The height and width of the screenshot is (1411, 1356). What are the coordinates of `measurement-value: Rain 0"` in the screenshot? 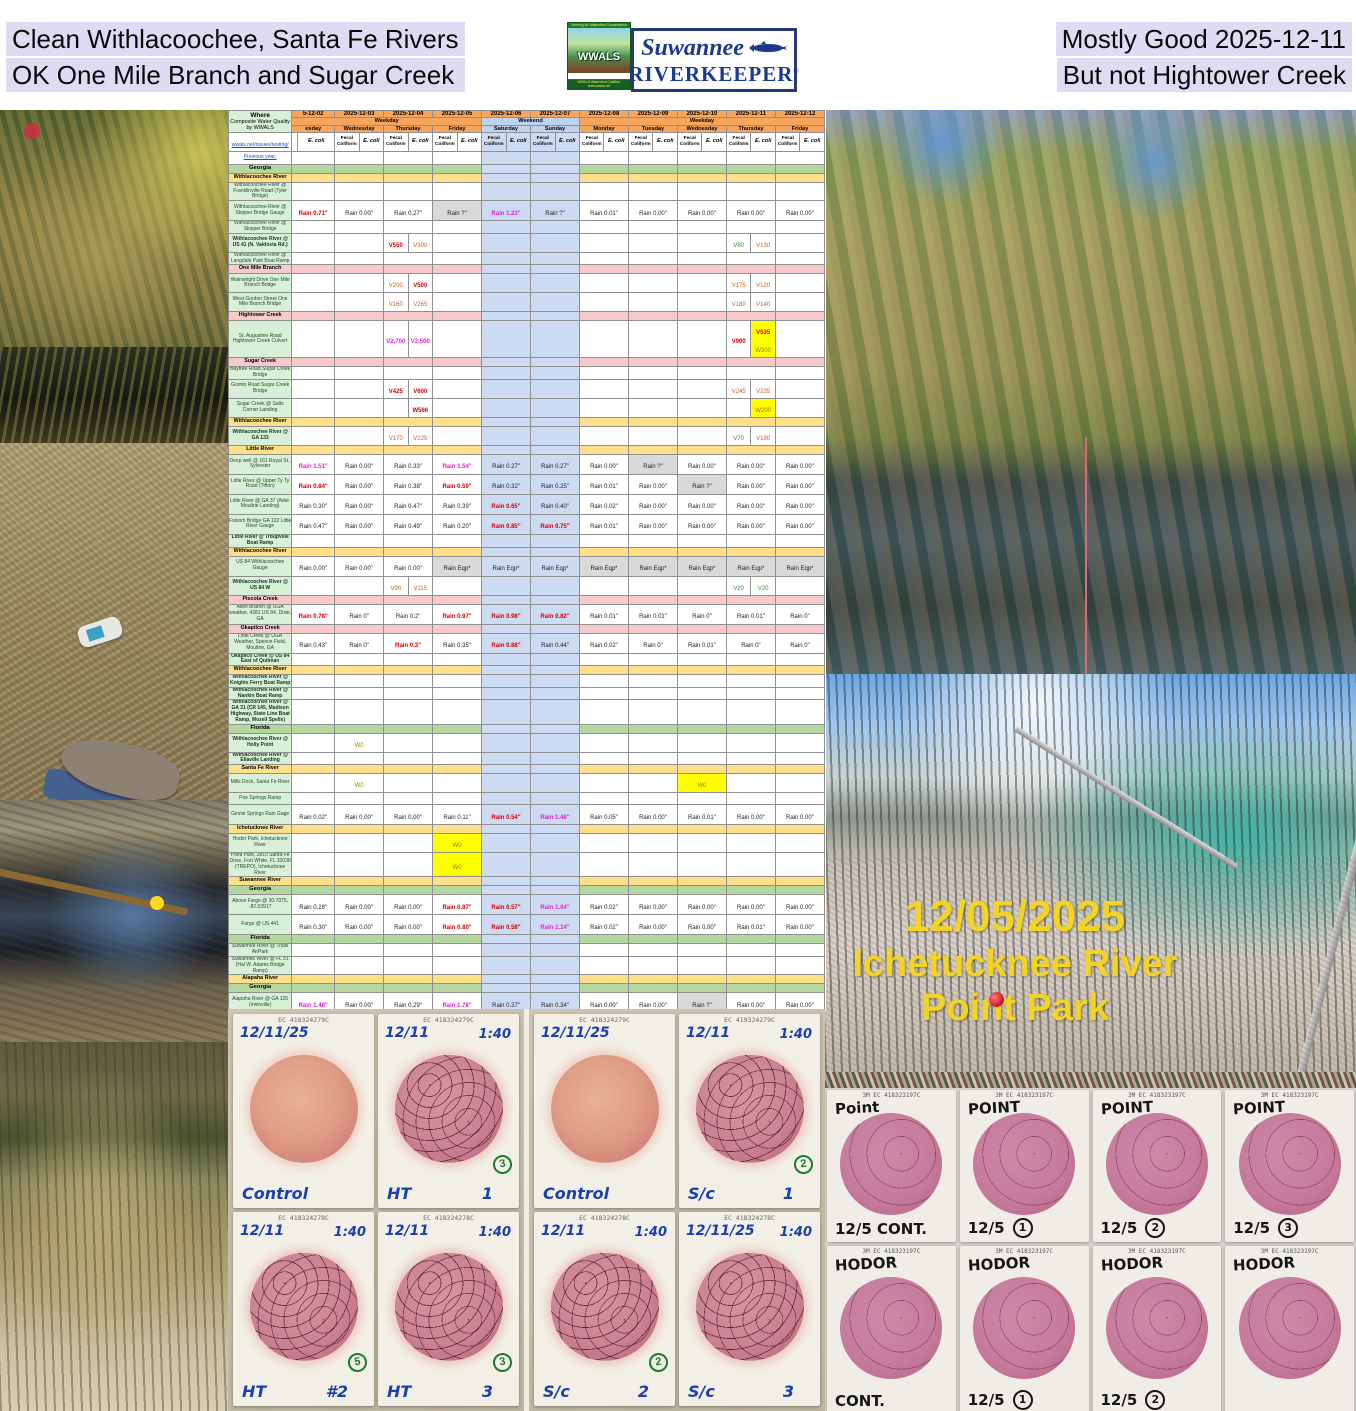 It's located at (702, 617).